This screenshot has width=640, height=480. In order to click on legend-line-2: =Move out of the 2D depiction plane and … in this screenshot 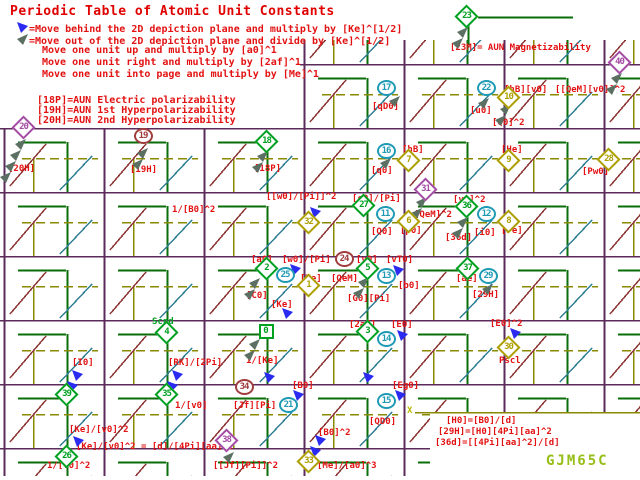, I will do `click(203, 40)`.